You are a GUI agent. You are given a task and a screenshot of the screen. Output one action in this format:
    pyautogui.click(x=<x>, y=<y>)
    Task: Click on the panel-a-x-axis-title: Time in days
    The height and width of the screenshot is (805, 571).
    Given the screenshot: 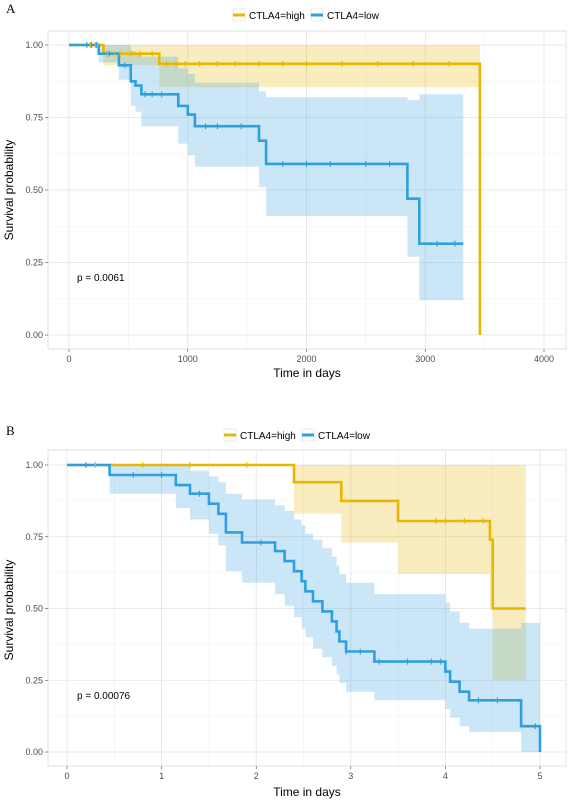 What is the action you would take?
    pyautogui.click(x=307, y=373)
    